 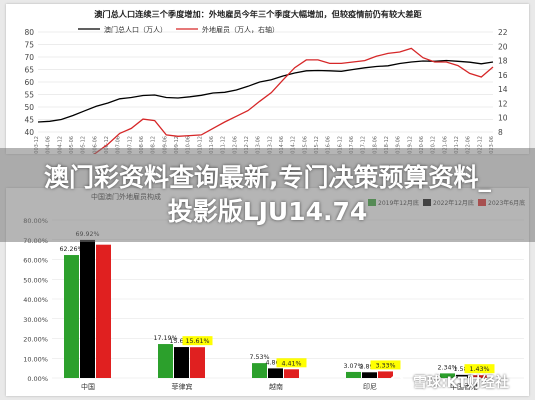 What do you see at coordinates (461, 383) in the screenshot?
I see `source-watermark: 雪球:KT财经社` at bounding box center [461, 383].